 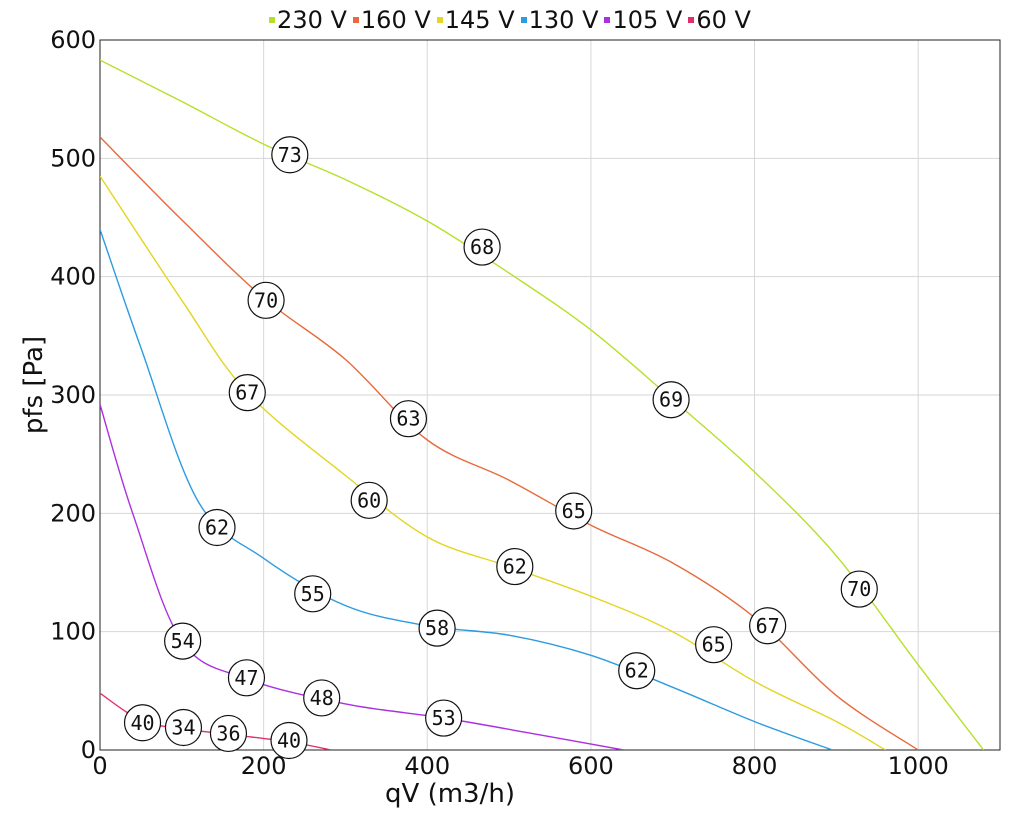 What do you see at coordinates (312, 20) in the screenshot?
I see `legend-label: 230 V` at bounding box center [312, 20].